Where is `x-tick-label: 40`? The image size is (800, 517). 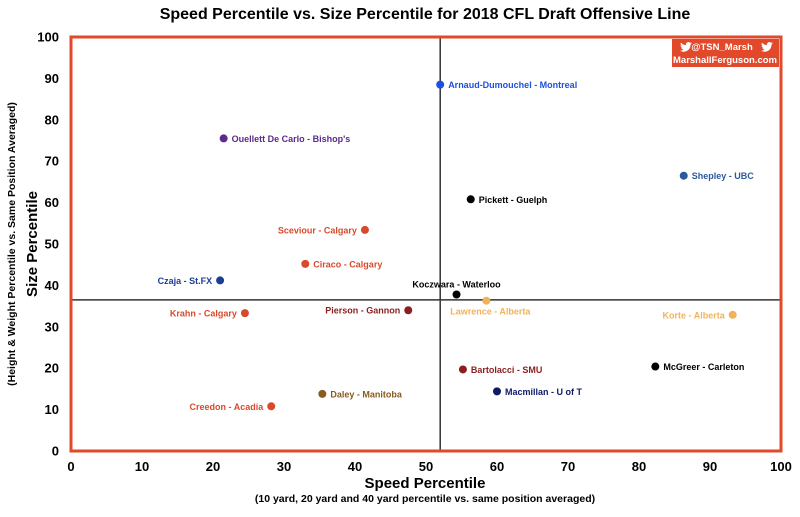
x-tick-label: 40 is located at coordinates (355, 466).